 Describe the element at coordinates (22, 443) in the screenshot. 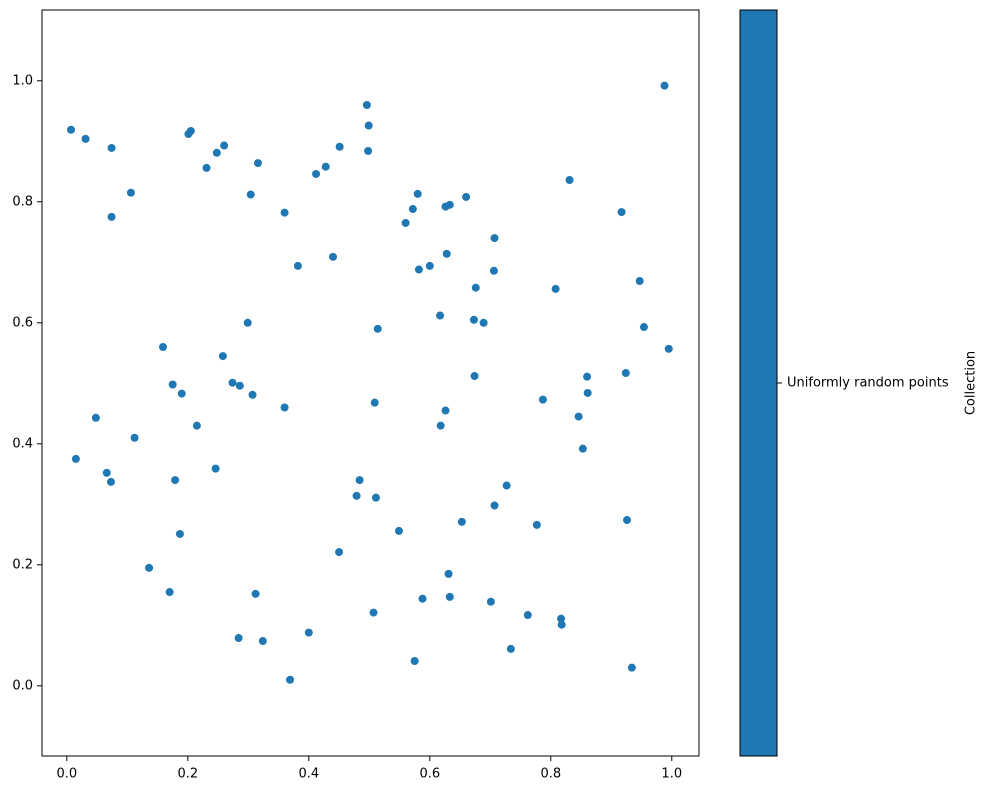

I see `y-tick-label: 0.4` at that location.